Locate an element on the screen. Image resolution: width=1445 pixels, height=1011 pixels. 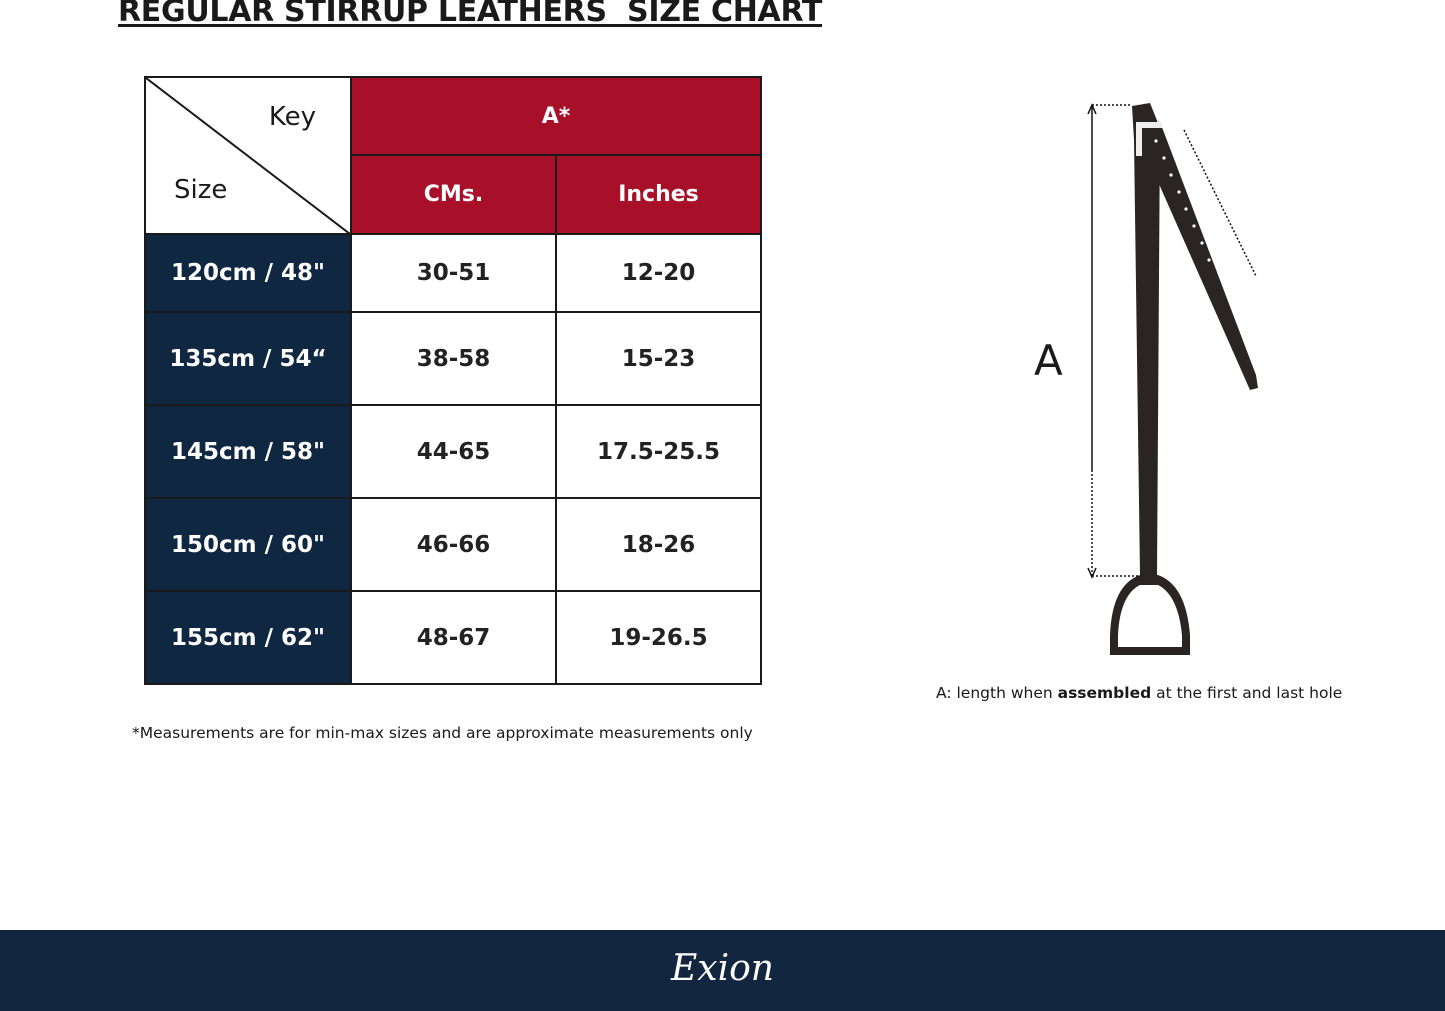
dimension-label-a: A is located at coordinates (1048, 360).